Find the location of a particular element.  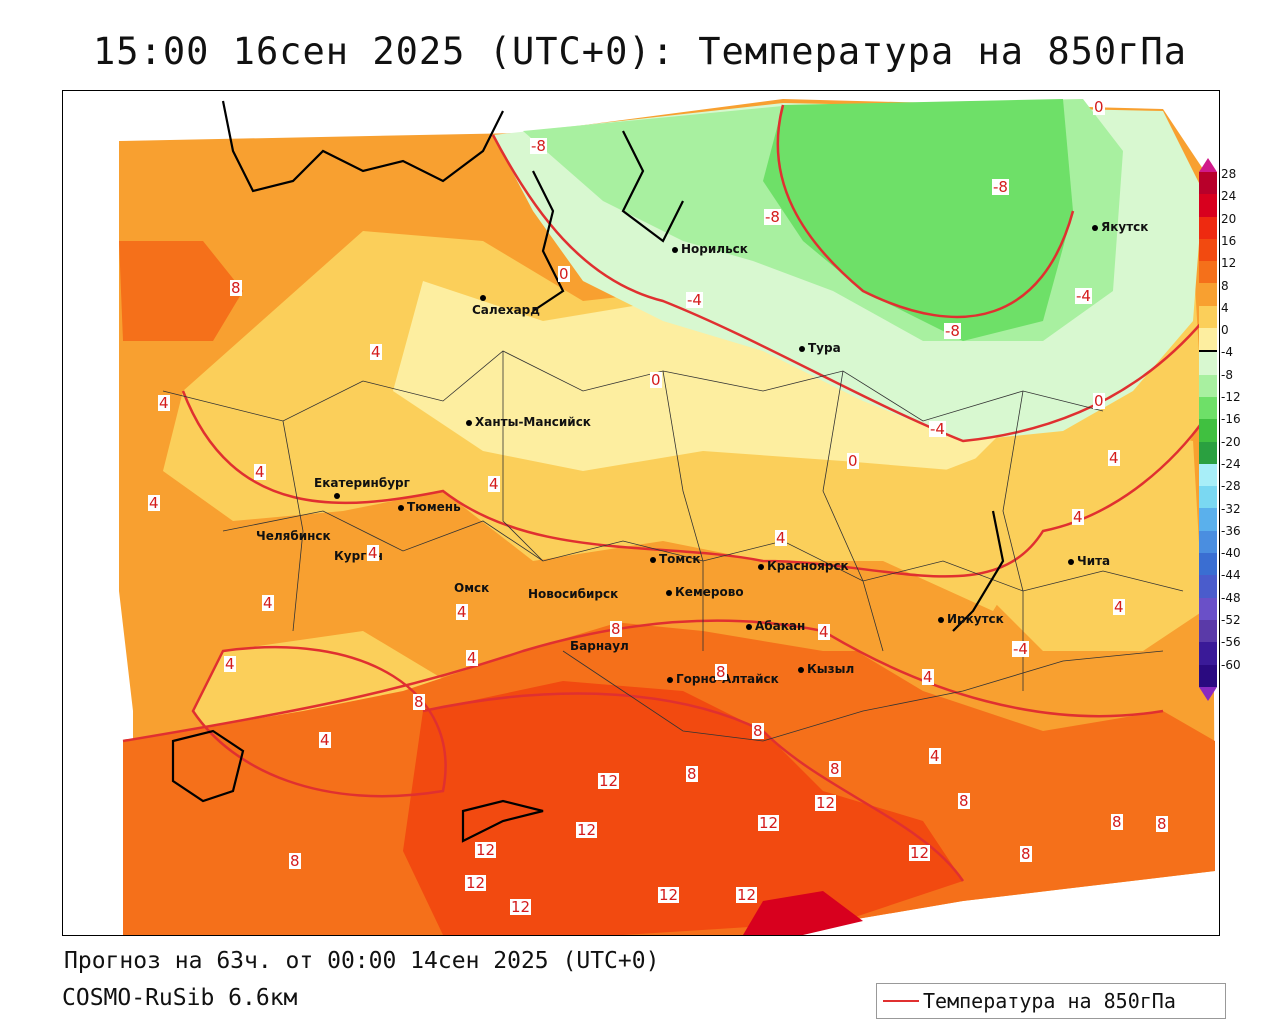

city-norilsk: Норильск is located at coordinates (710, 249).